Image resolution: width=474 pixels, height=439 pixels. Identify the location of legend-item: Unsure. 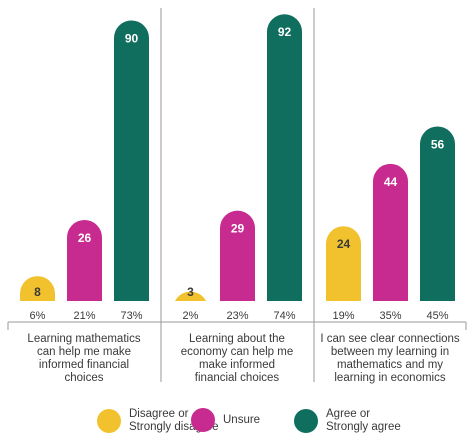
(225, 420).